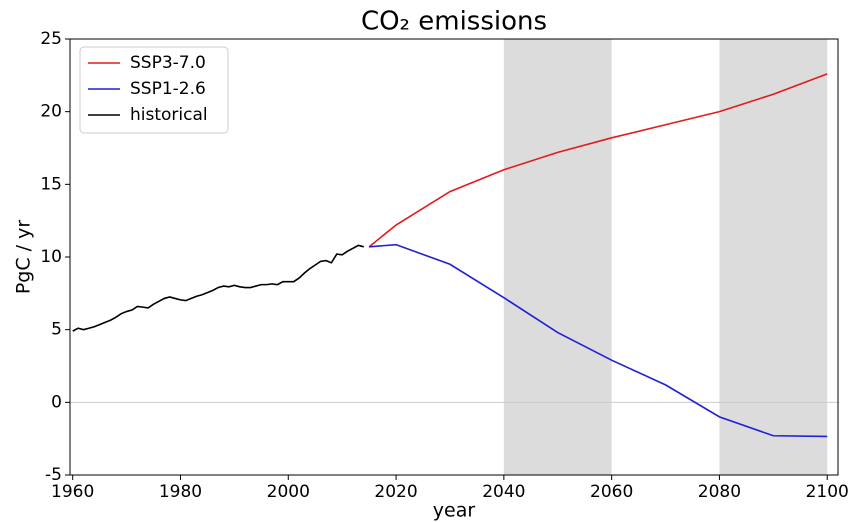  Describe the element at coordinates (24, 257) in the screenshot. I see `y-axis-label: PgC / yr` at that location.